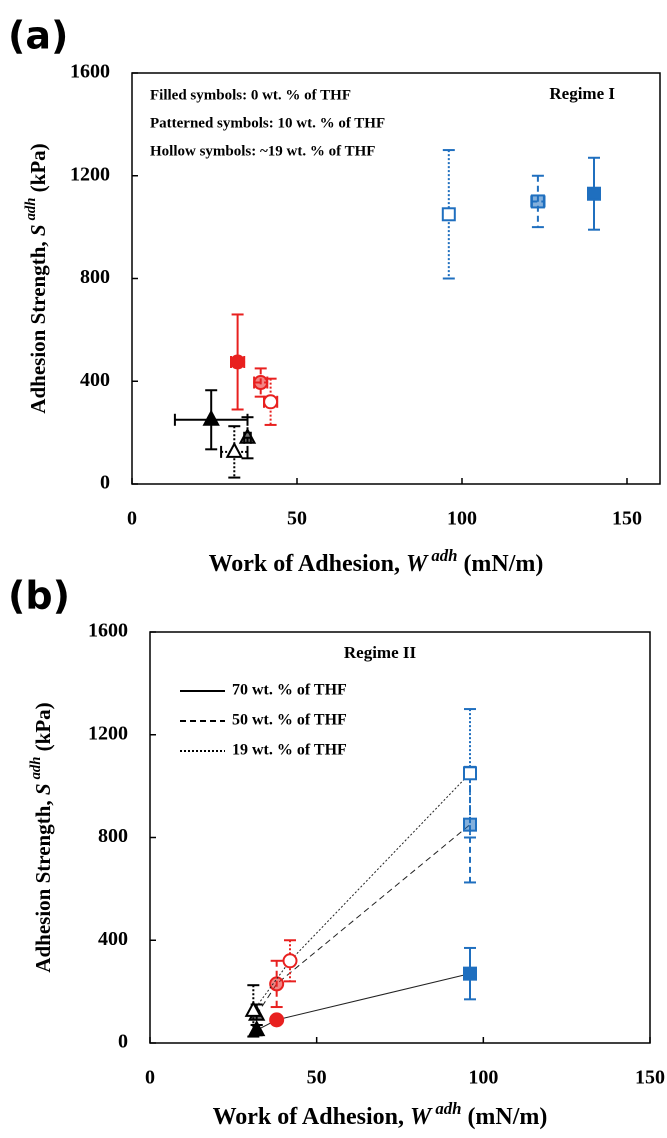 The image size is (667, 1138). What do you see at coordinates (262, 151) in the screenshot?
I see `annotation: Hollow symbols: ~19 wt. % of THF` at bounding box center [262, 151].